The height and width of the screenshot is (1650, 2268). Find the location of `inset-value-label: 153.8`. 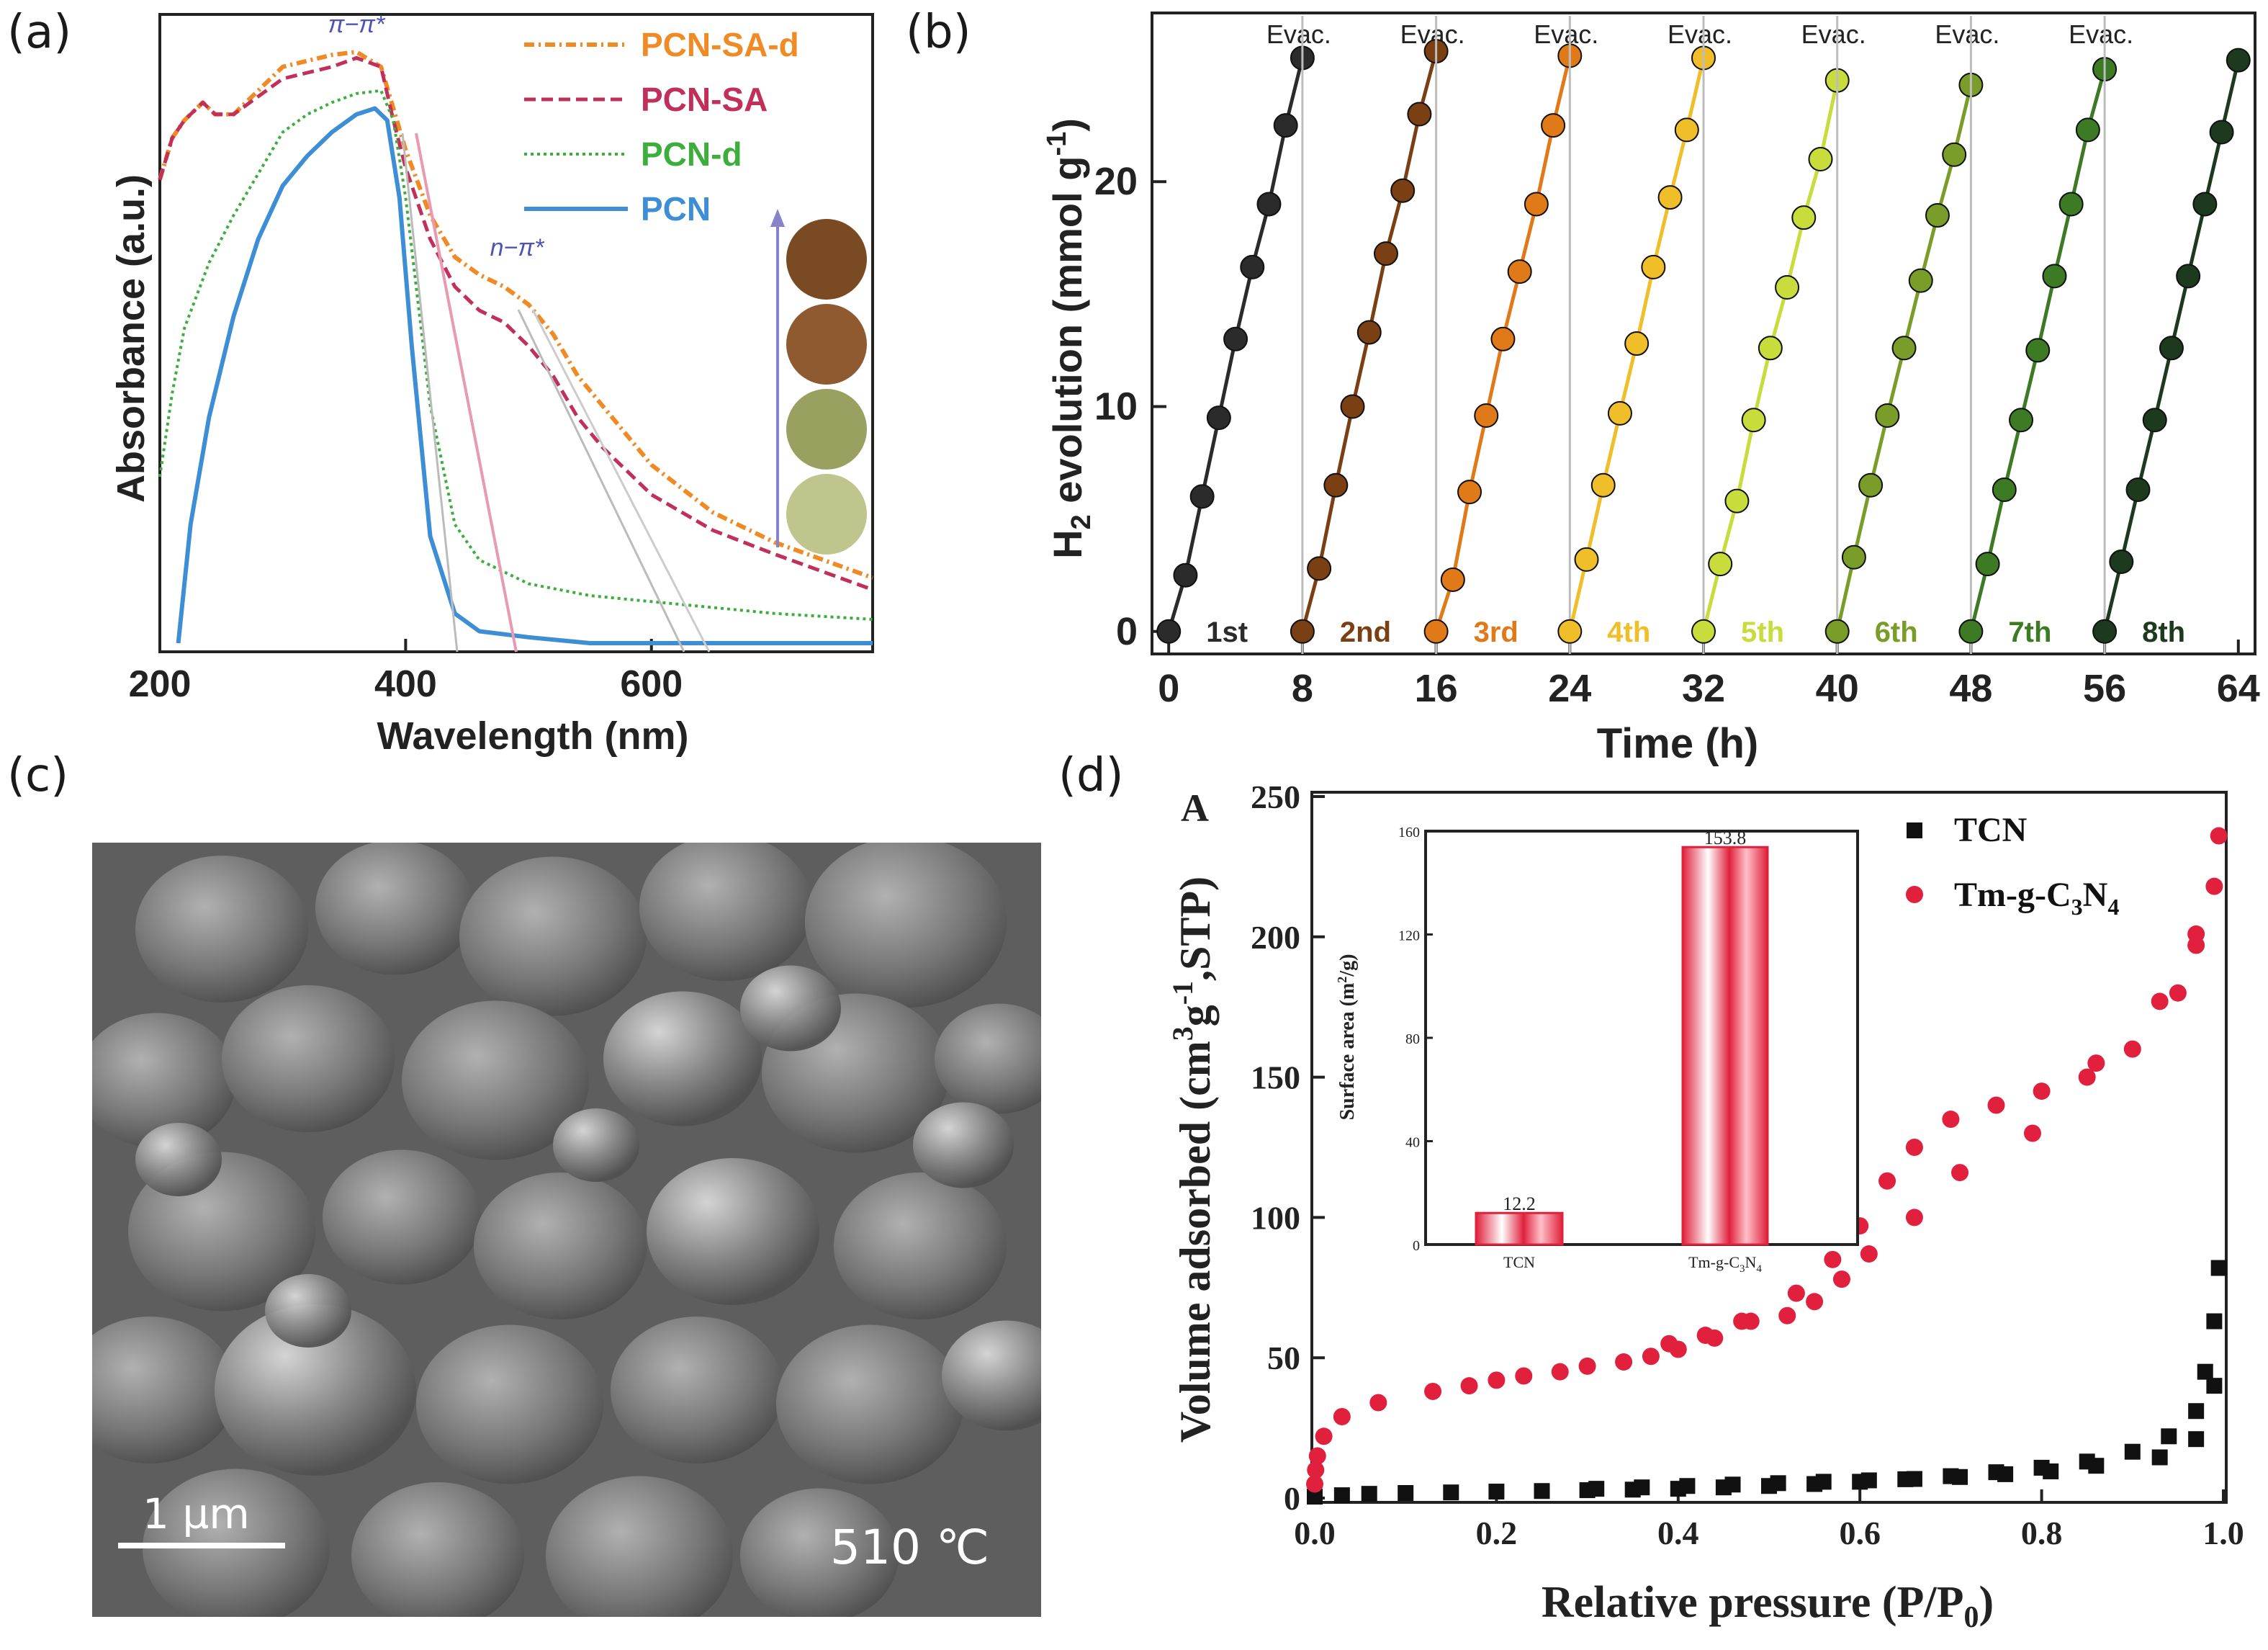

inset-value-label: 153.8 is located at coordinates (1725, 838).